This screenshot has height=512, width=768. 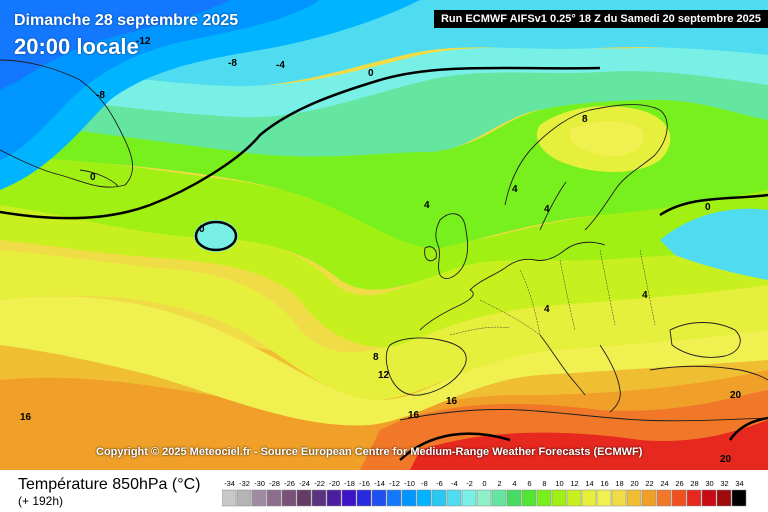 I want to click on forecast-date: Dimanche 28 septembre 2025, so click(x=126, y=20).